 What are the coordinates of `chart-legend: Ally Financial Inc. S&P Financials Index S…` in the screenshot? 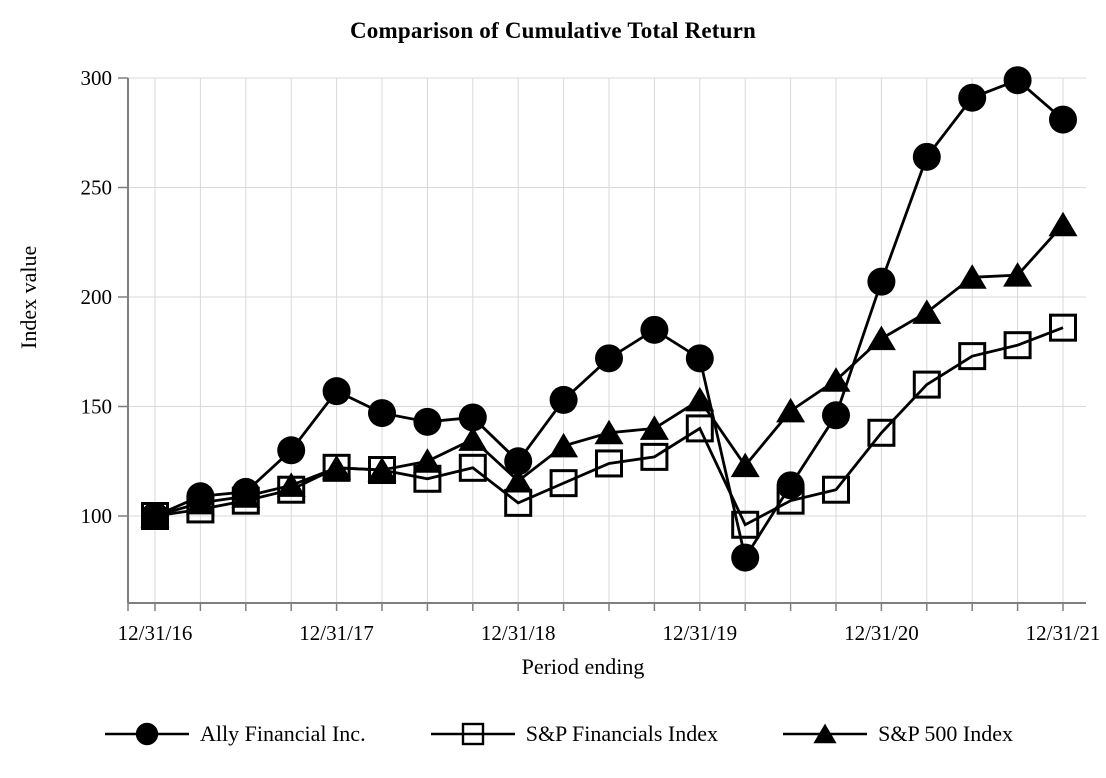 It's located at (559, 734).